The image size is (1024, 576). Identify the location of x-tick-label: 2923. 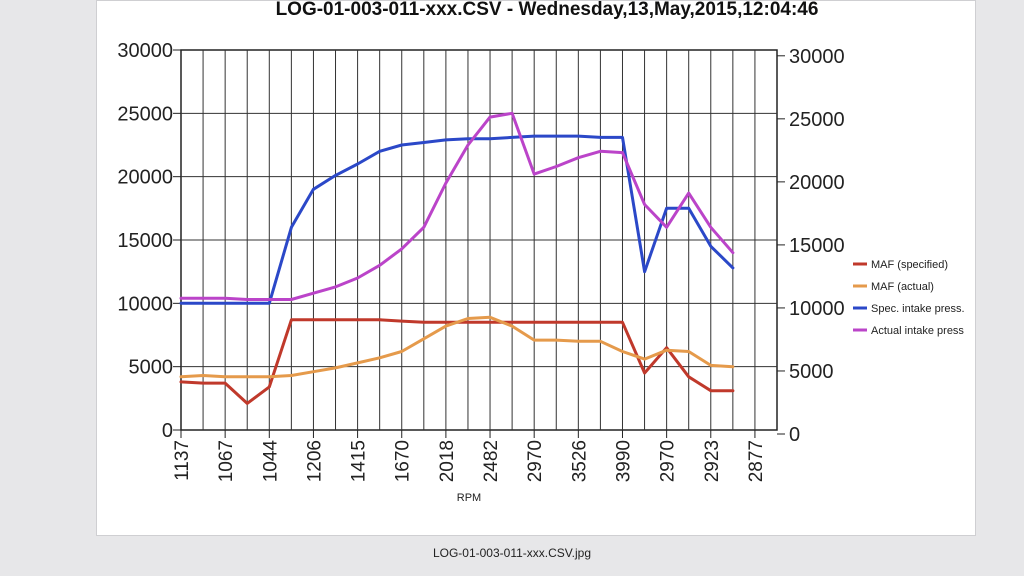
(712, 461).